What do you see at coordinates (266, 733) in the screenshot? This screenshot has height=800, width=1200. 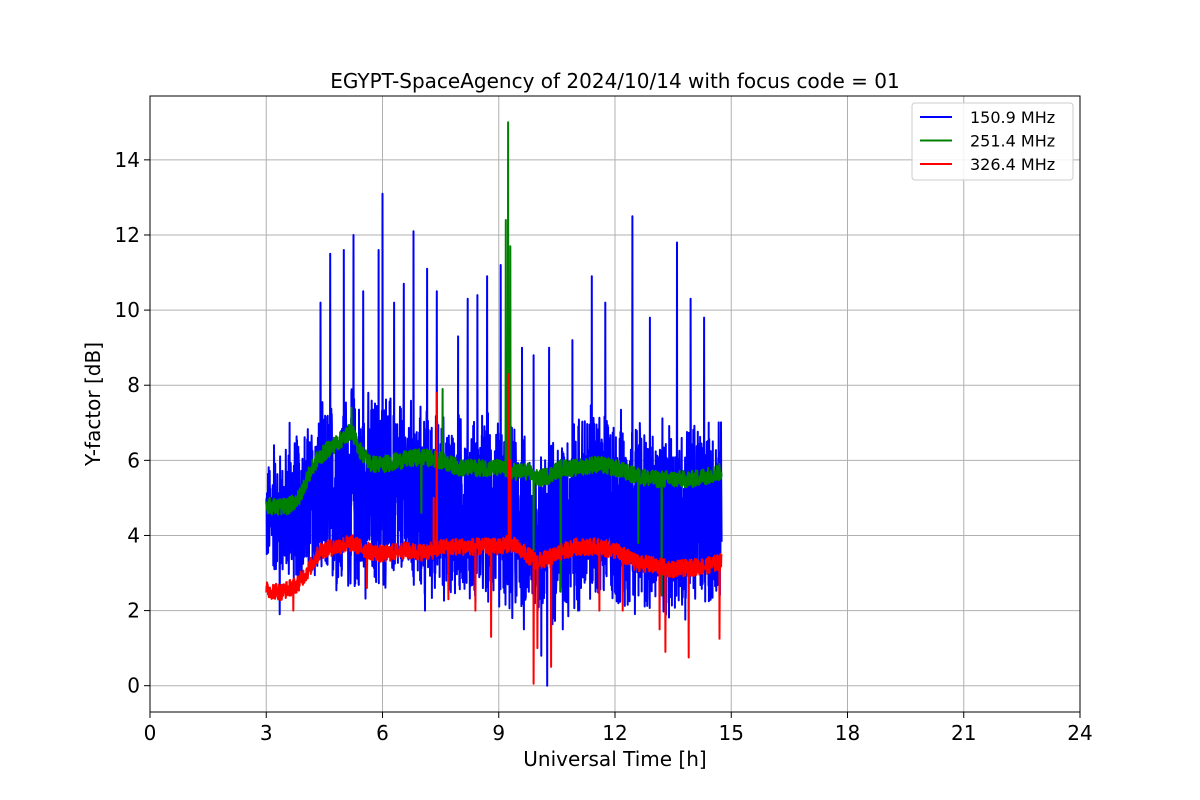 I see `x-tick-label: 3` at bounding box center [266, 733].